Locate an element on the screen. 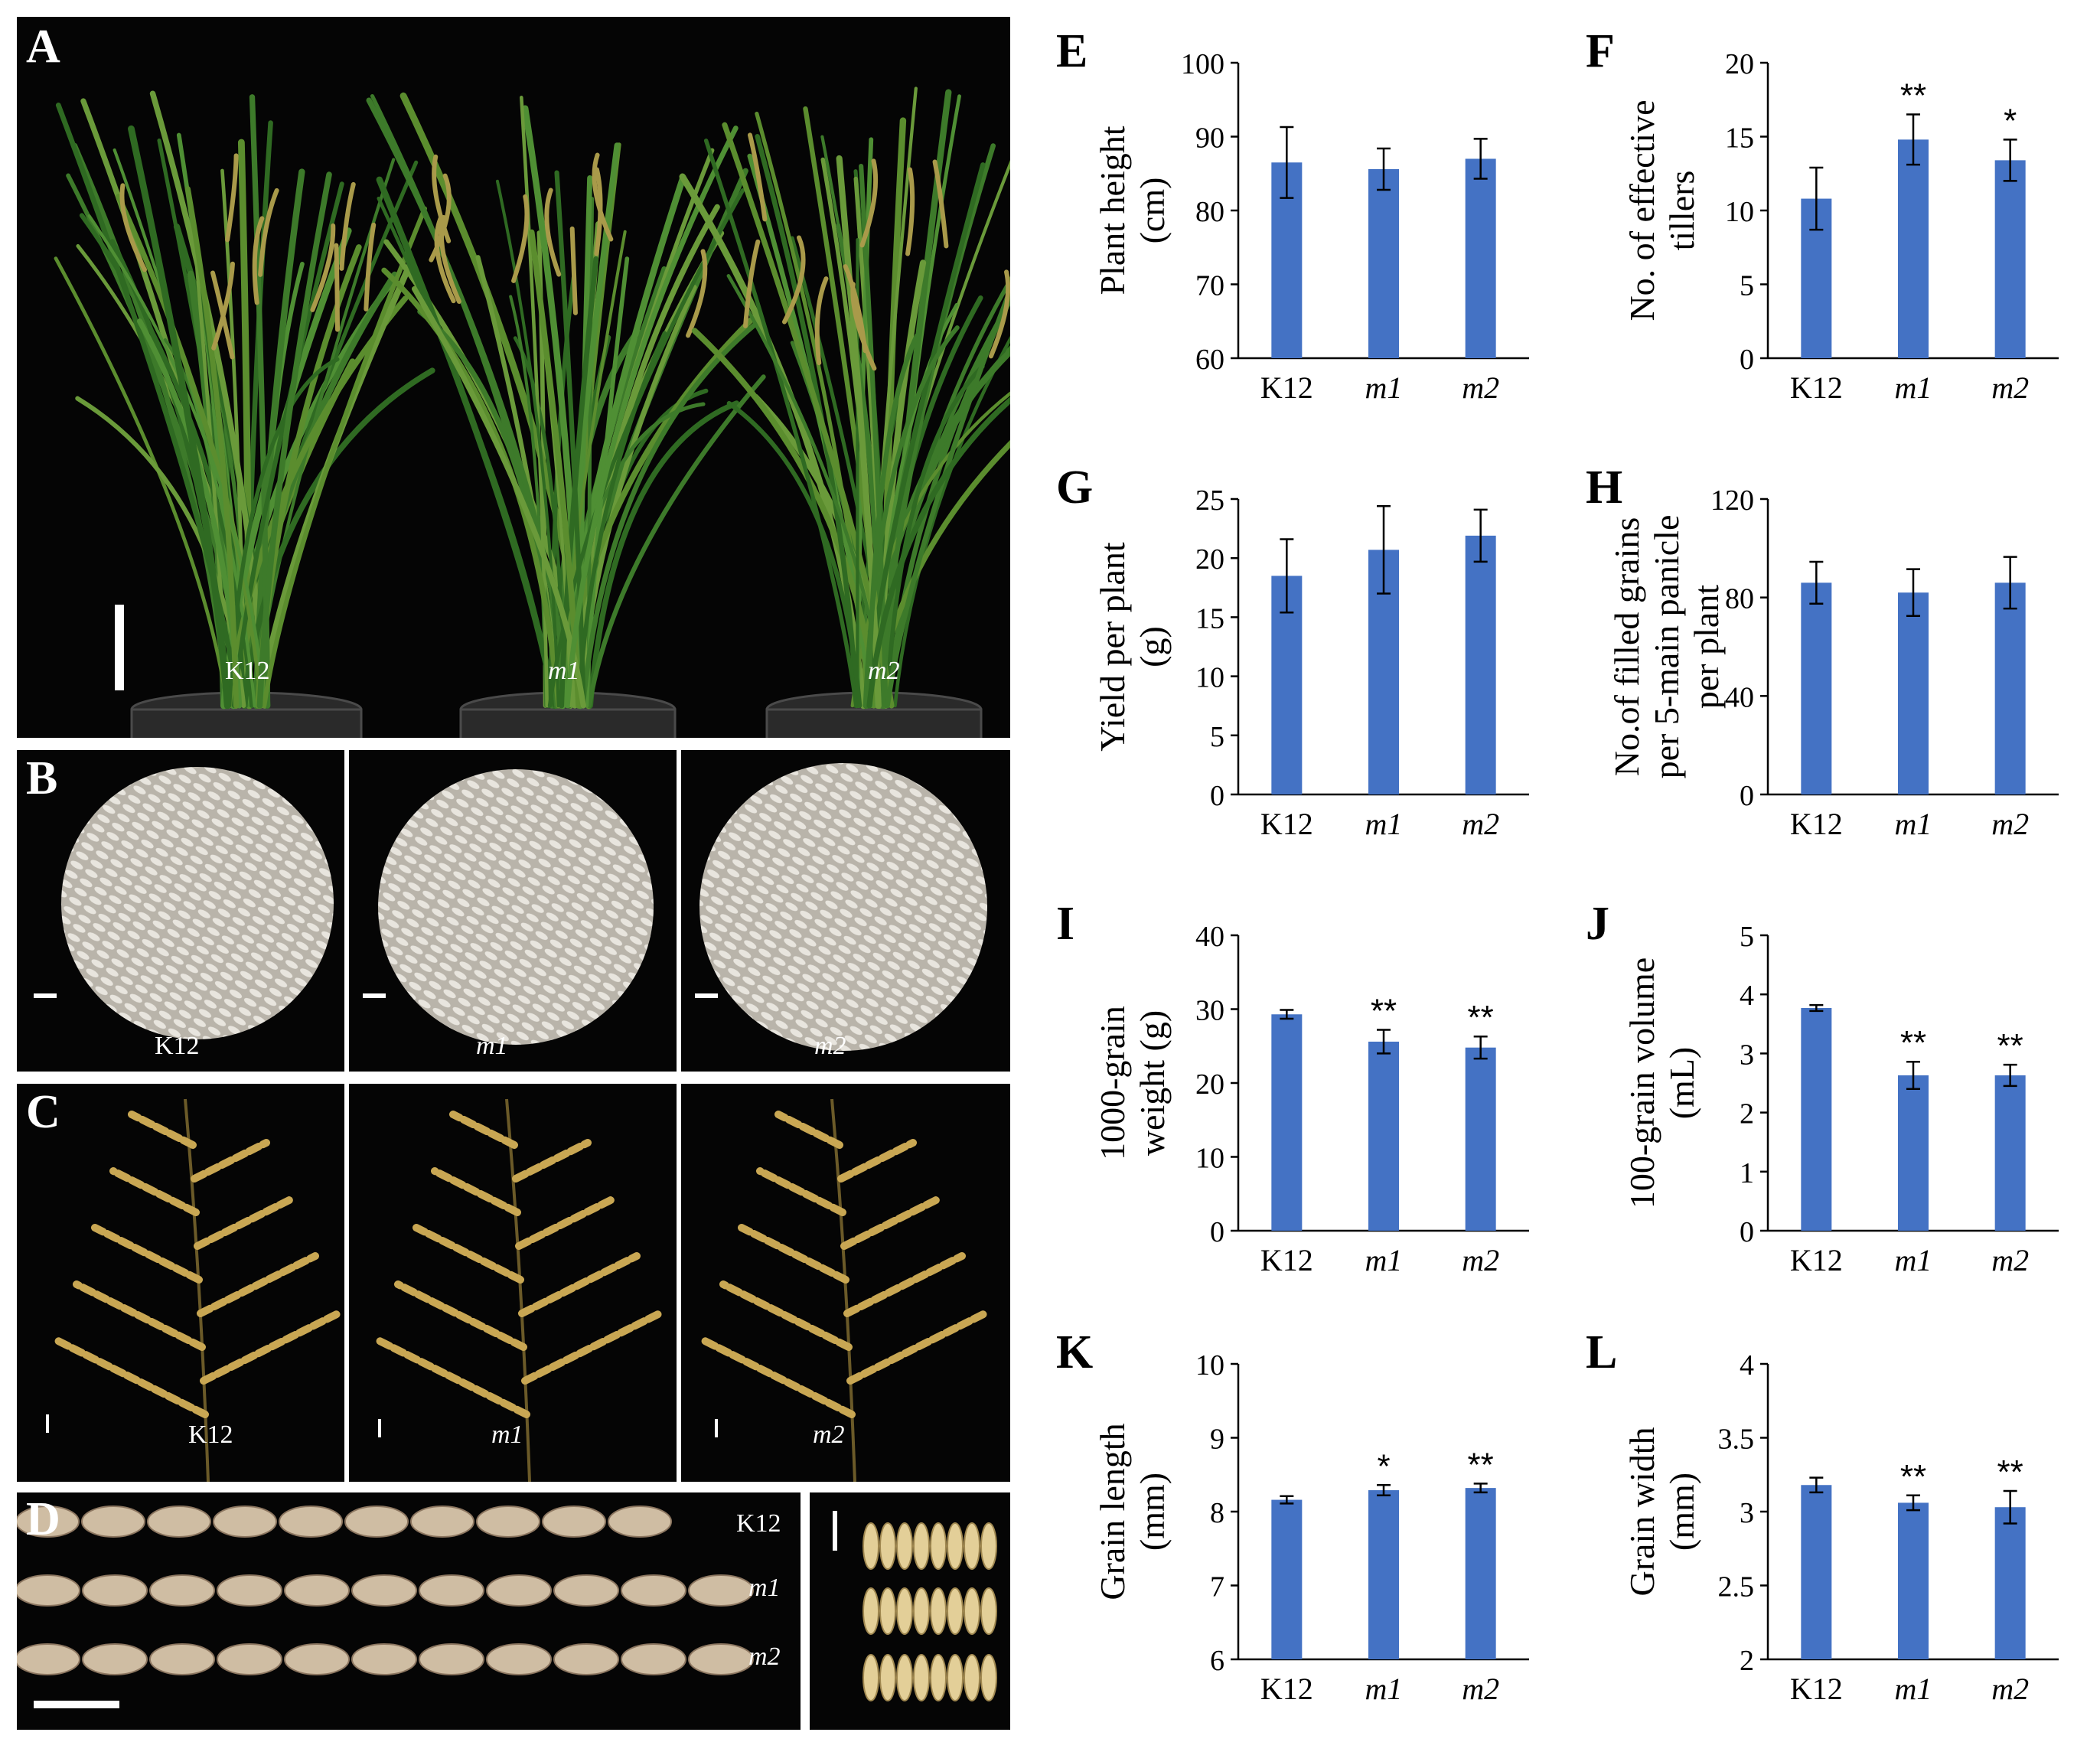 The height and width of the screenshot is (1742, 2100). significance-mark: * is located at coordinates (1383, 1466).